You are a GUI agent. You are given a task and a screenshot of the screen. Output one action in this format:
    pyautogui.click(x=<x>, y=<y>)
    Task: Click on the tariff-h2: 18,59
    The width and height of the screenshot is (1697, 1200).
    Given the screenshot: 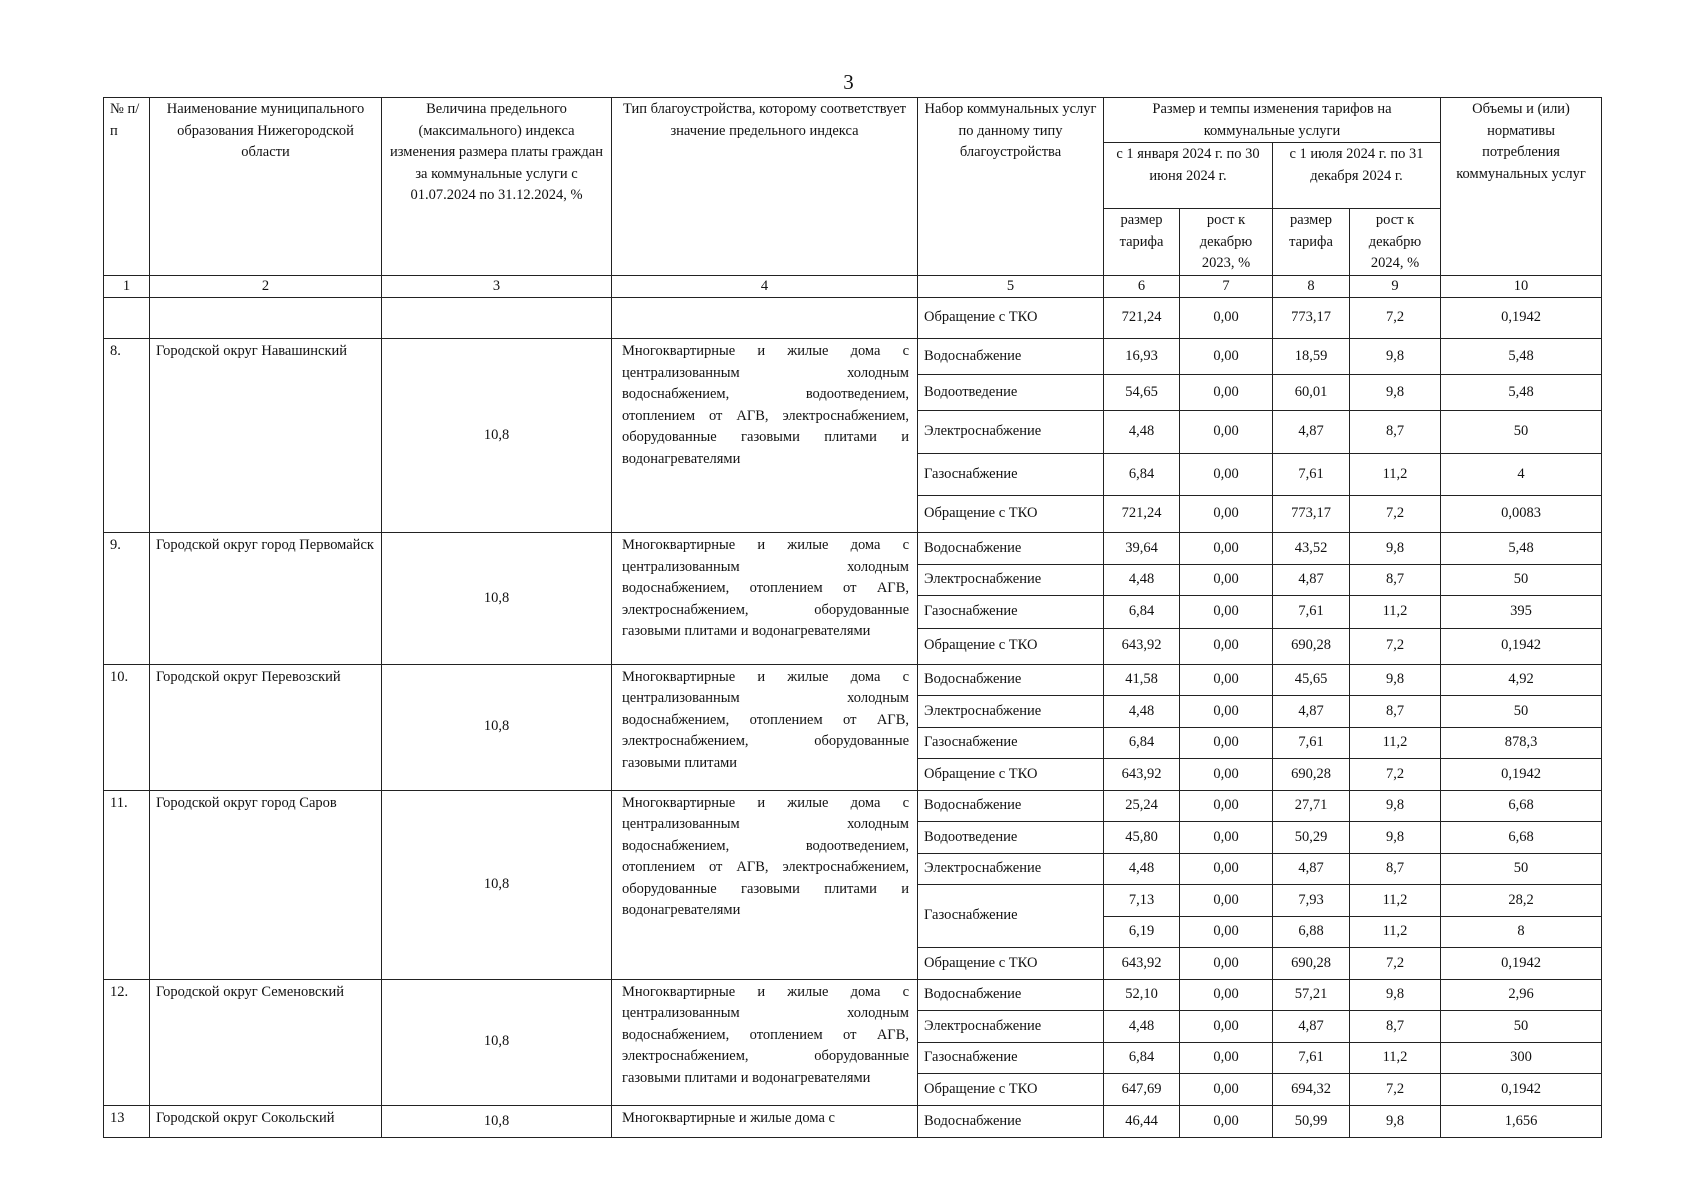 What is the action you would take?
    pyautogui.click(x=1311, y=356)
    